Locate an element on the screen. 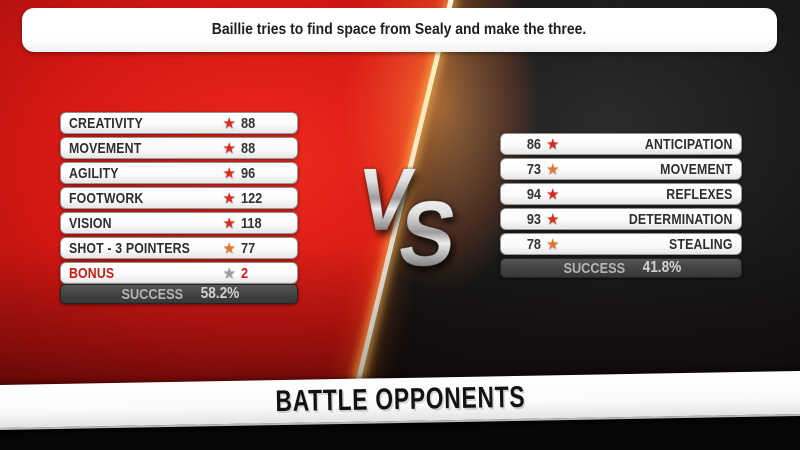 Image resolution: width=800 pixels, height=450 pixels. stat-label: VISION is located at coordinates (90, 223).